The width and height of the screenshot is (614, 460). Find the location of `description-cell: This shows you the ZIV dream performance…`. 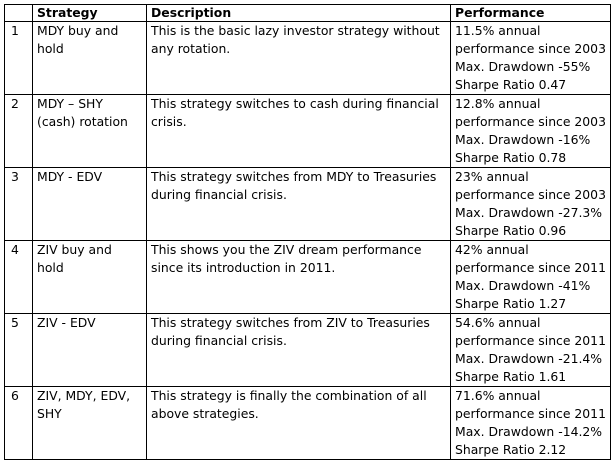

description-cell: This shows you the ZIV dream performance… is located at coordinates (298, 277).